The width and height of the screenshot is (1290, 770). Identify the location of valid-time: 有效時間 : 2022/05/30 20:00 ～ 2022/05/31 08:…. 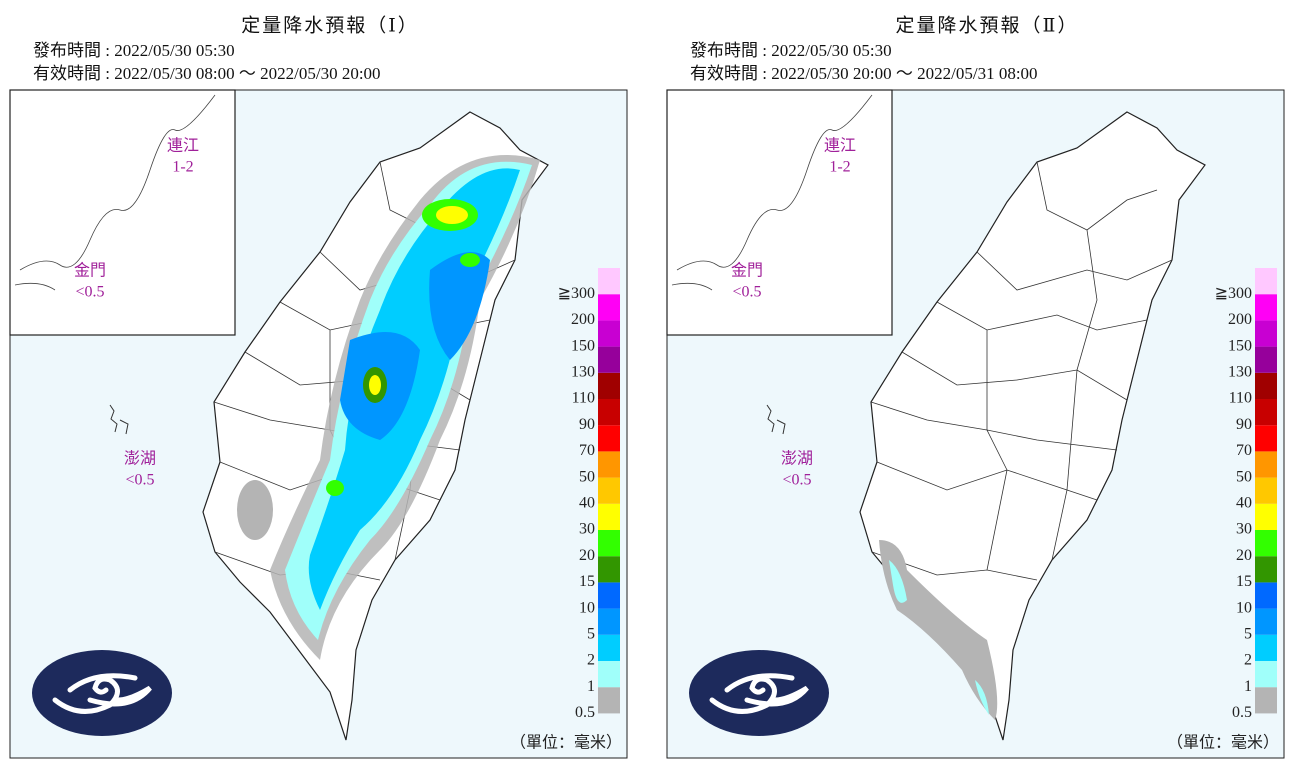
(864, 73).